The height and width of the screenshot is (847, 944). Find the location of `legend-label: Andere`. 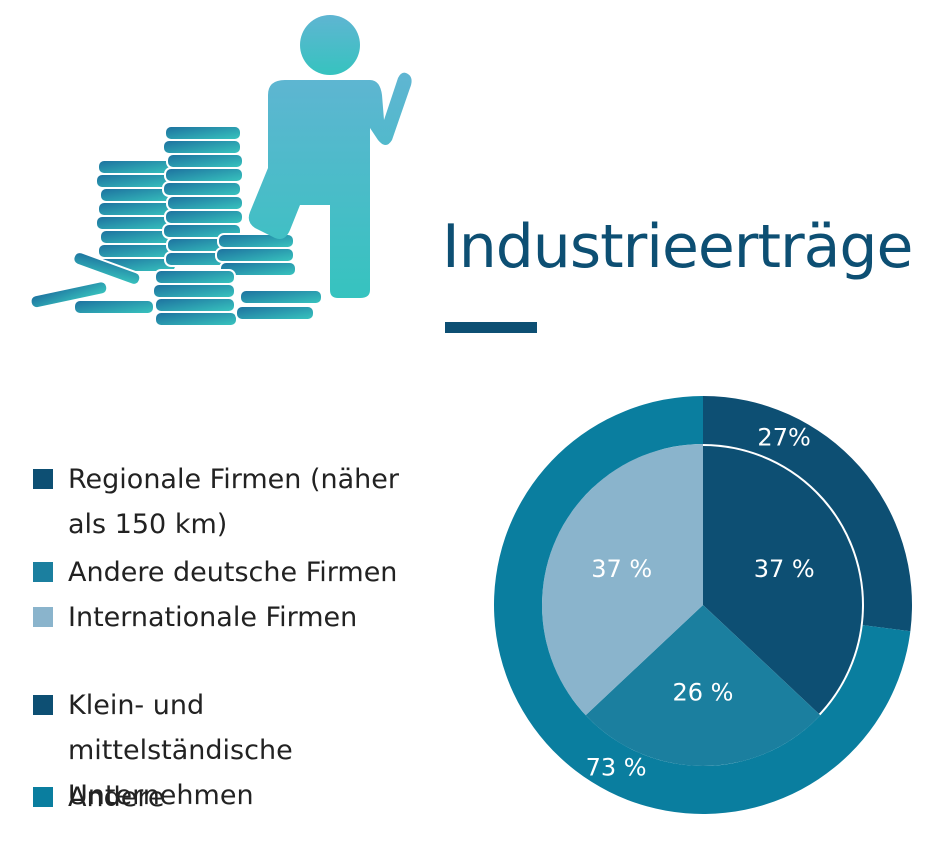

legend-label: Andere is located at coordinates (116, 797).